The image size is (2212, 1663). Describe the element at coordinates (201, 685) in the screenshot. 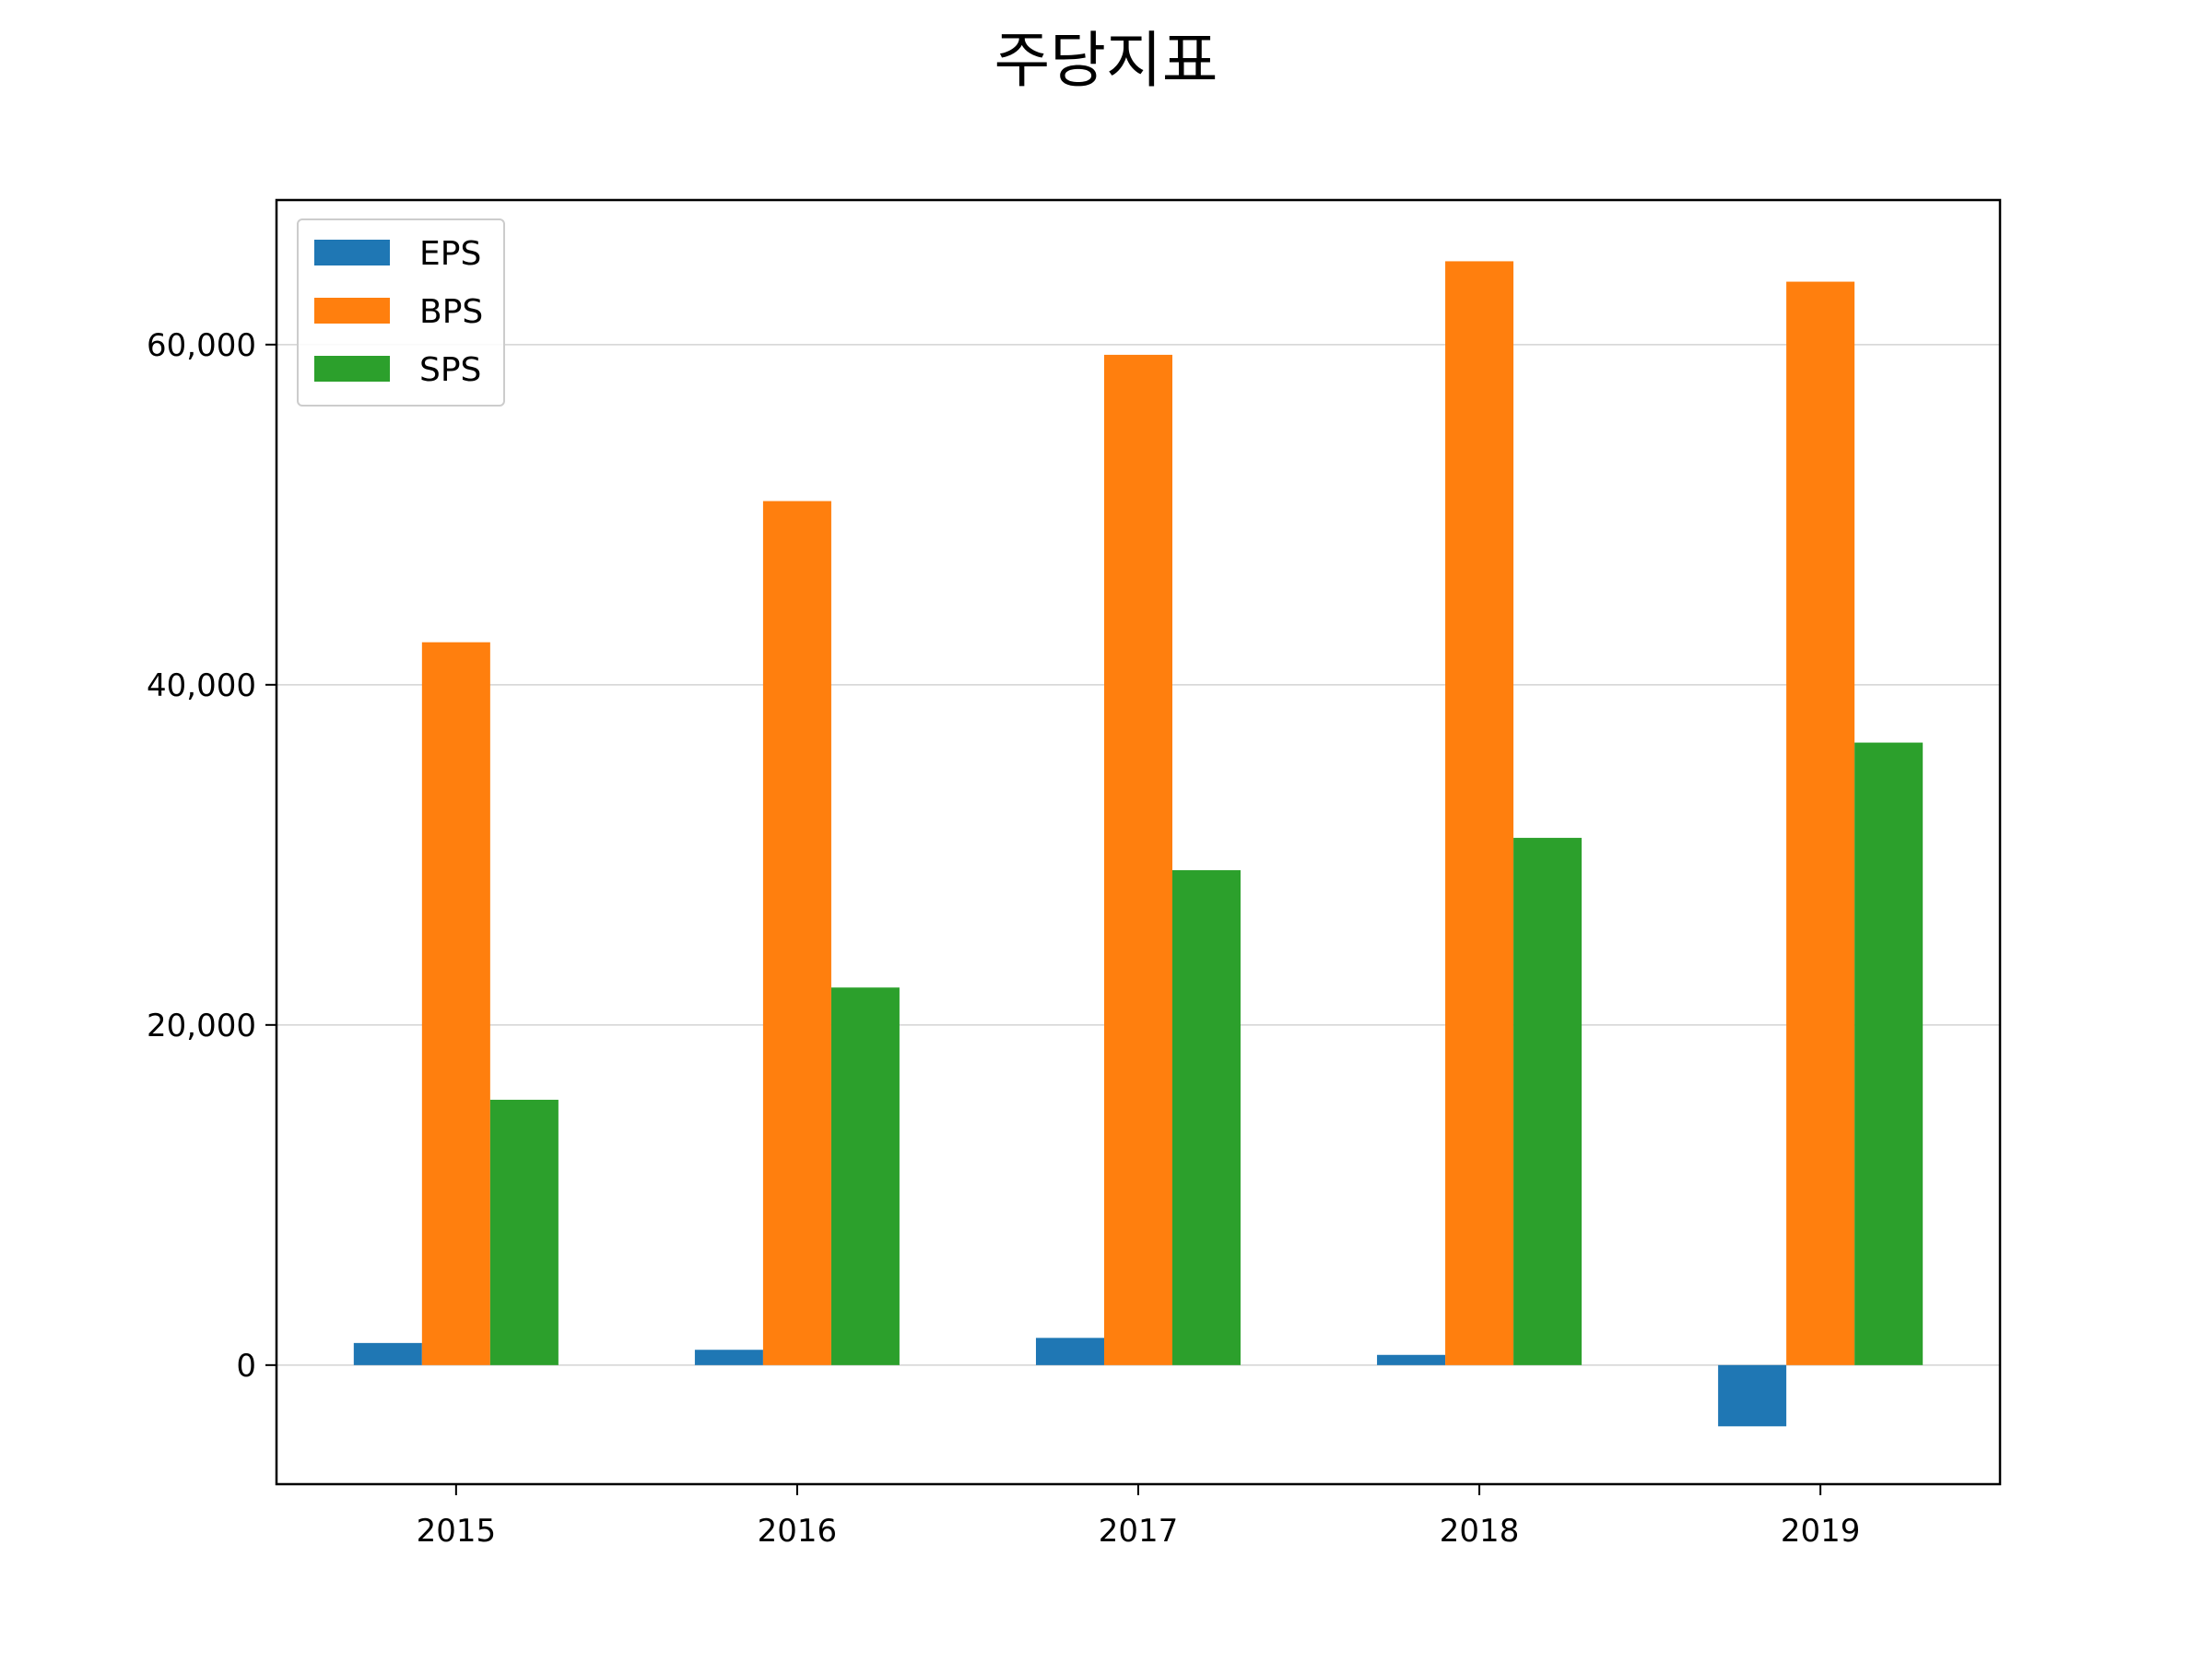

I see `y-tick-label: 40,000` at that location.